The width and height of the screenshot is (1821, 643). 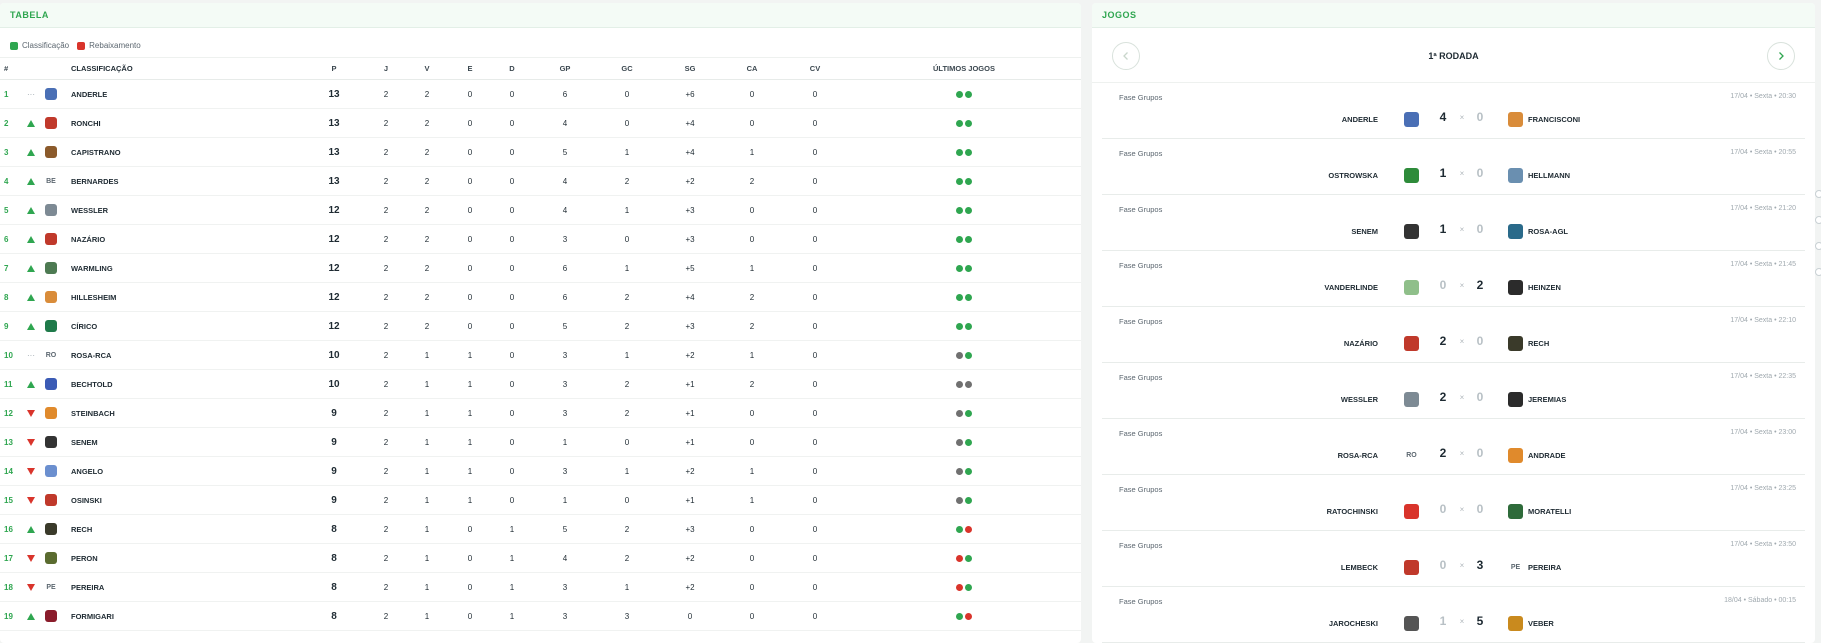 I want to click on table-row: 9 CÍRICO 12 2 2 0 0 5 2 +3 2 0, so click(x=540, y=326).